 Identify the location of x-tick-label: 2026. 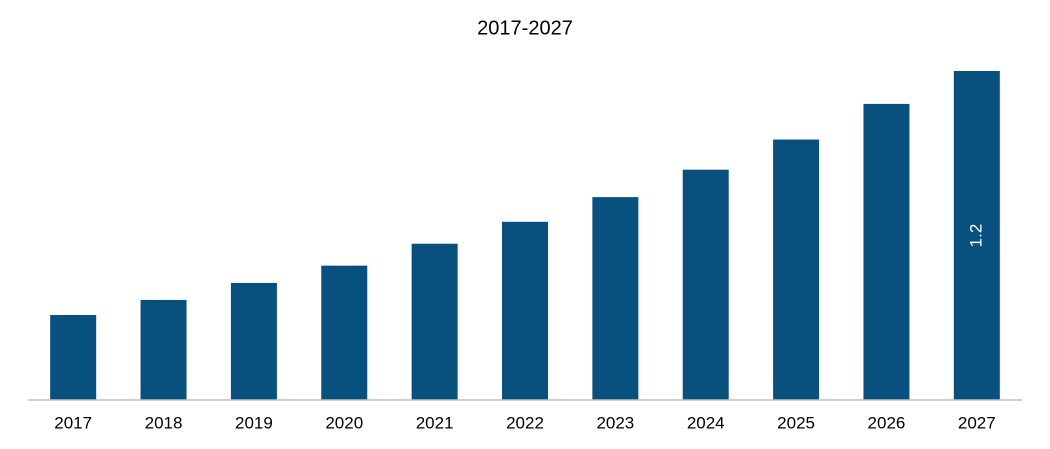
(887, 422).